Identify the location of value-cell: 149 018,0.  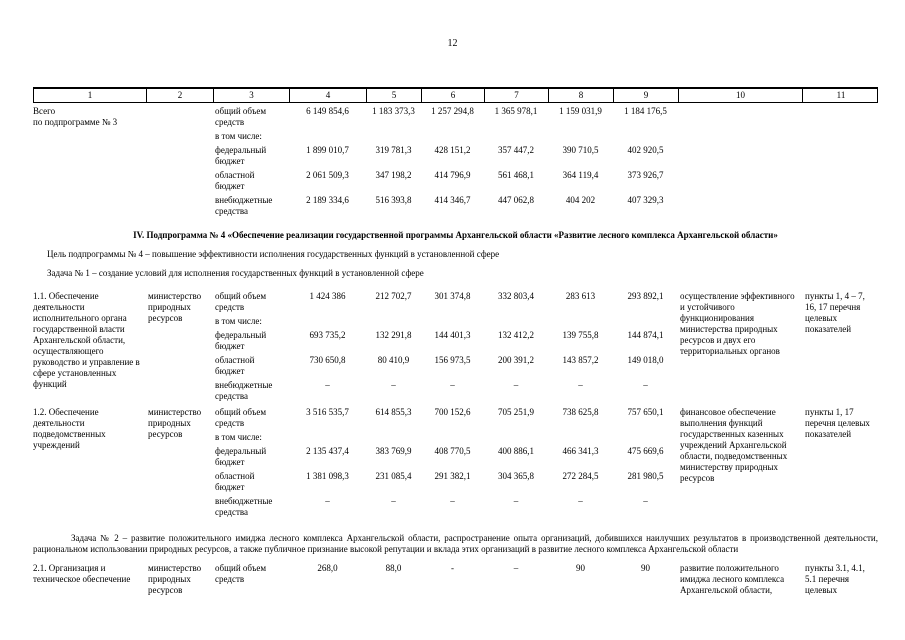
(645, 360).